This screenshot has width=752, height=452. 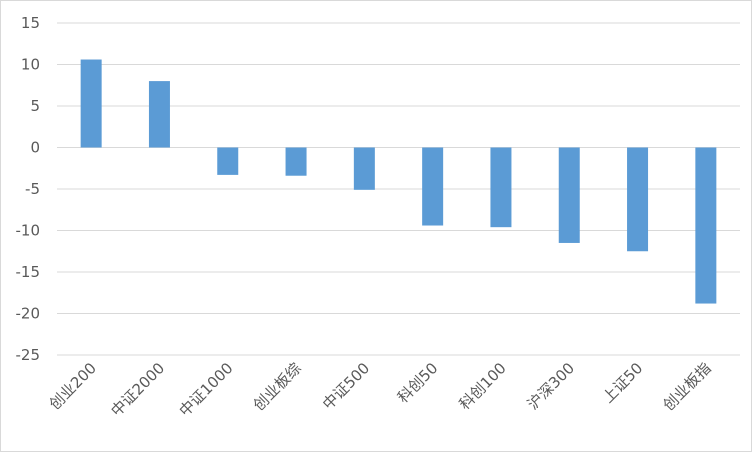 What do you see at coordinates (687, 386) in the screenshot?
I see `x-tick-label: 创业板指` at bounding box center [687, 386].